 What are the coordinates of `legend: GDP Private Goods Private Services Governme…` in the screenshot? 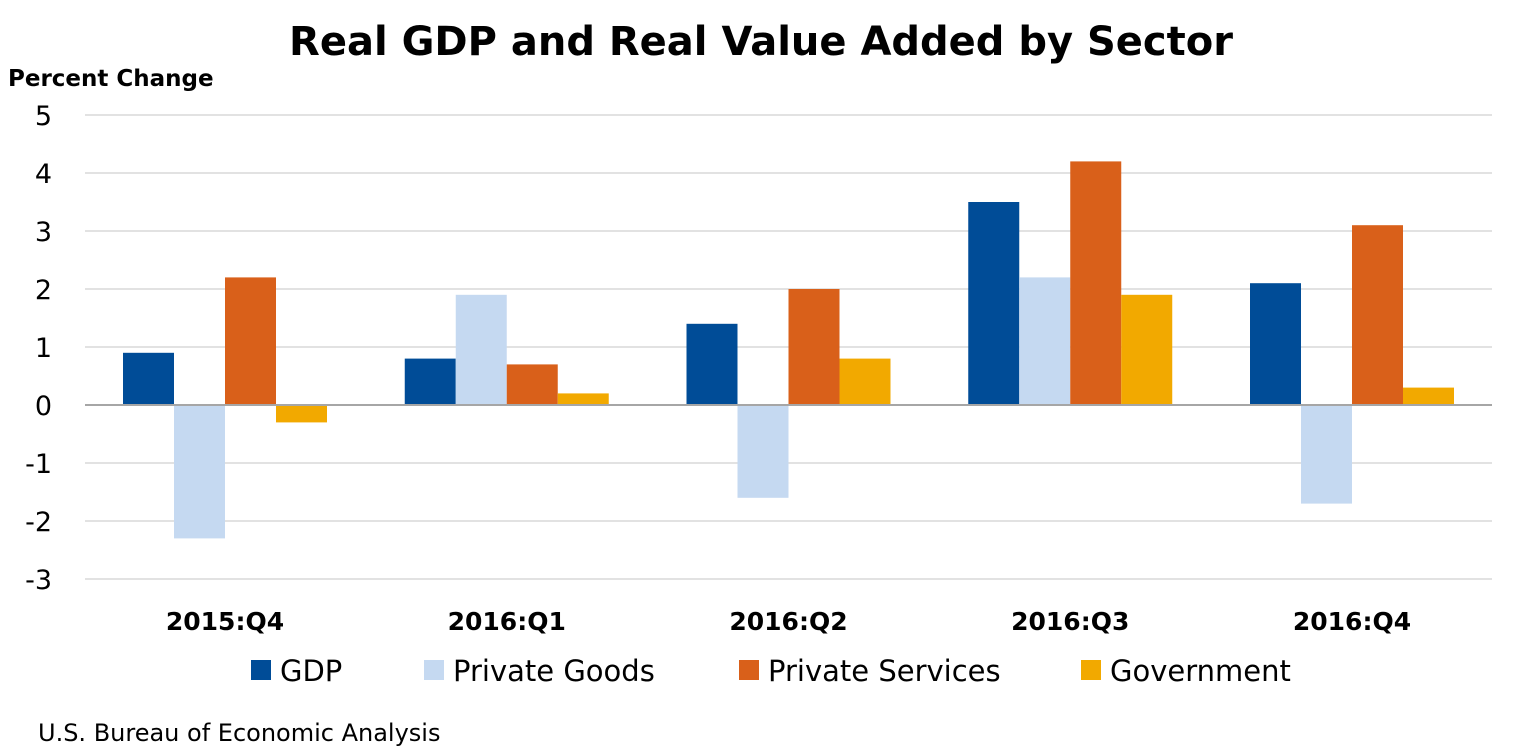 It's located at (771, 671).